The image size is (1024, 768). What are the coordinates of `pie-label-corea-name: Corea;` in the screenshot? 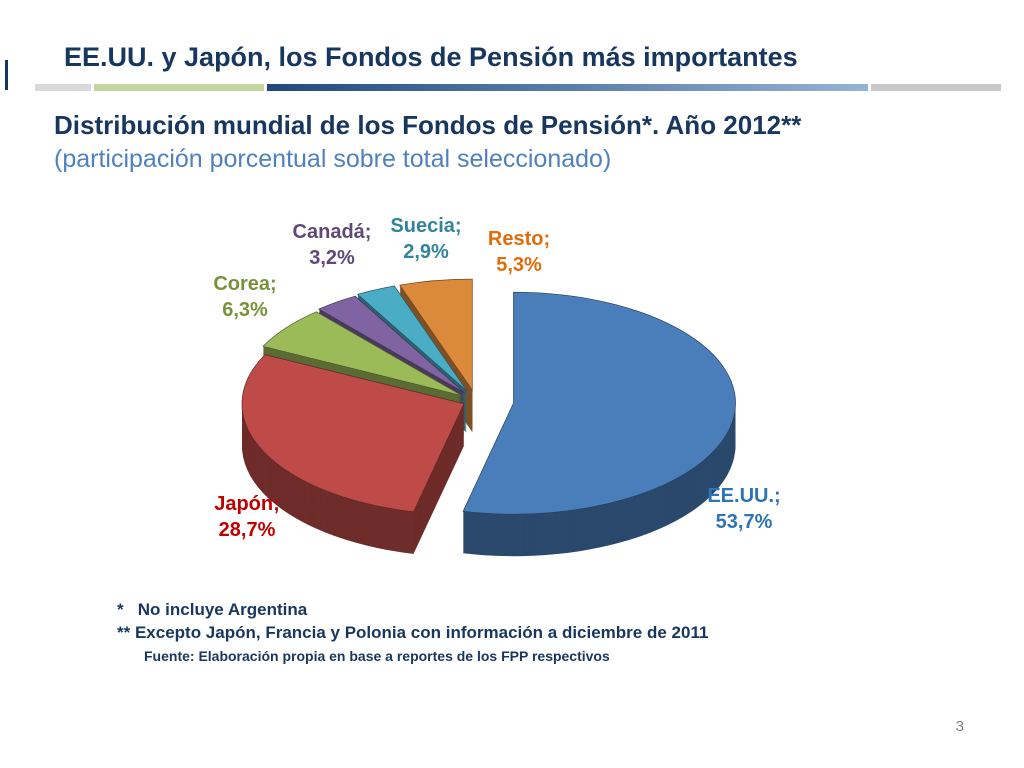 It's located at (245, 284).